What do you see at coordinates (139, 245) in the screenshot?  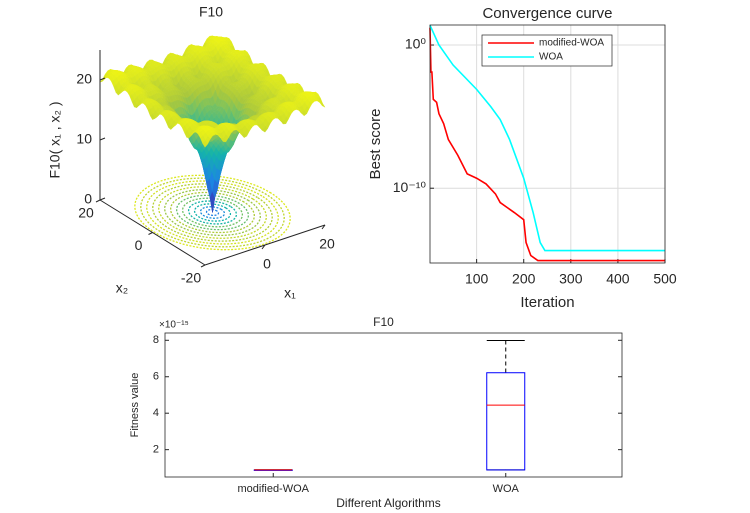 I see `y-tick-label: 0` at bounding box center [139, 245].